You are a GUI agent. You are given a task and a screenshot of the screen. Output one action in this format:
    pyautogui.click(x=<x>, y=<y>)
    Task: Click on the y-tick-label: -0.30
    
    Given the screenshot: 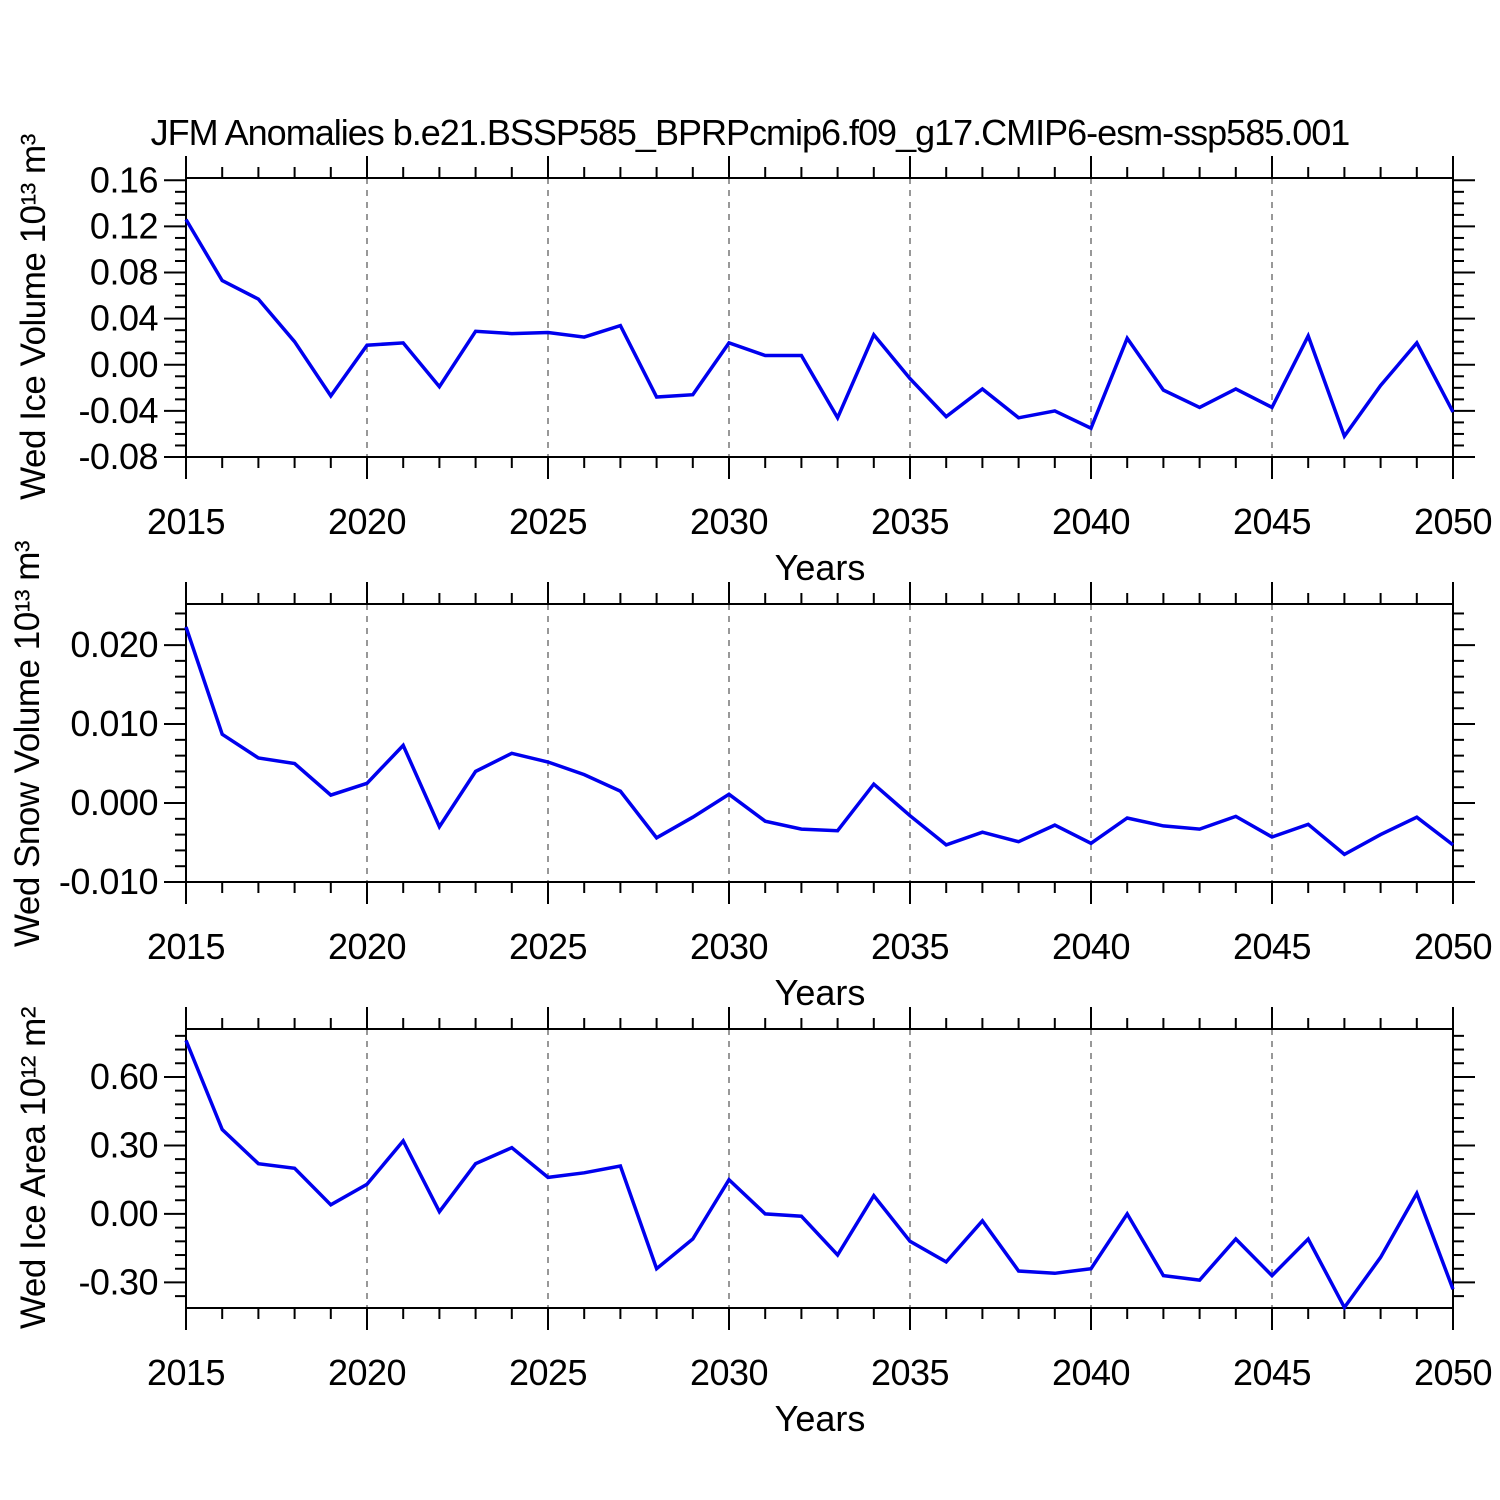 What is the action you would take?
    pyautogui.click(x=118, y=1281)
    